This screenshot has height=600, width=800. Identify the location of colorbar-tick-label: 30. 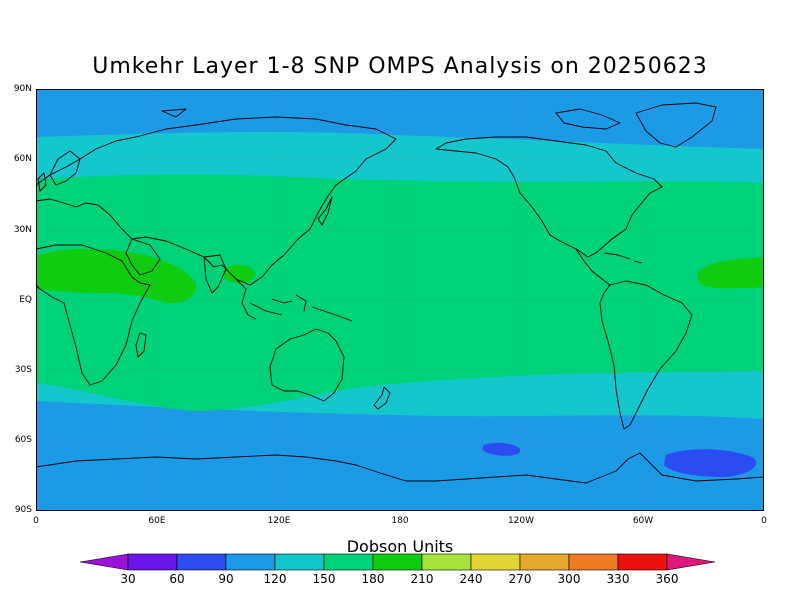
(128, 579).